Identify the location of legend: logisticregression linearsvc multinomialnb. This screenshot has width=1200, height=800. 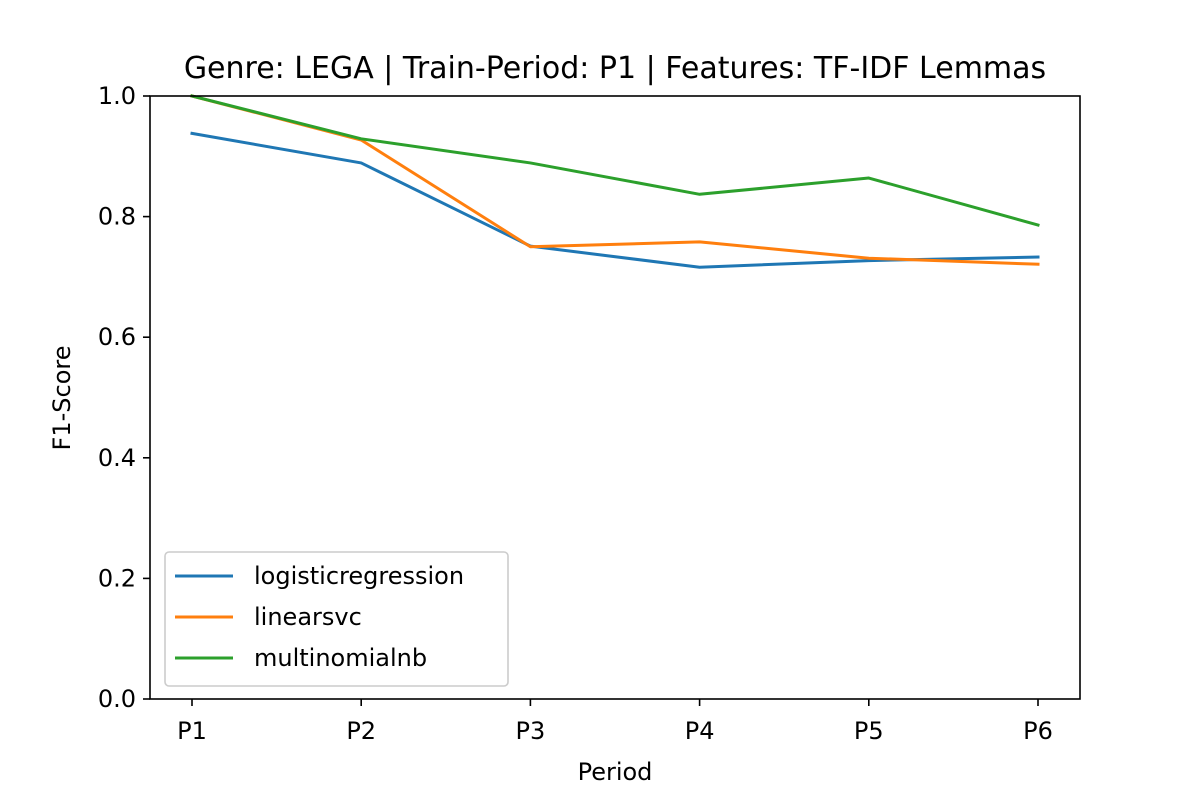
(336, 619).